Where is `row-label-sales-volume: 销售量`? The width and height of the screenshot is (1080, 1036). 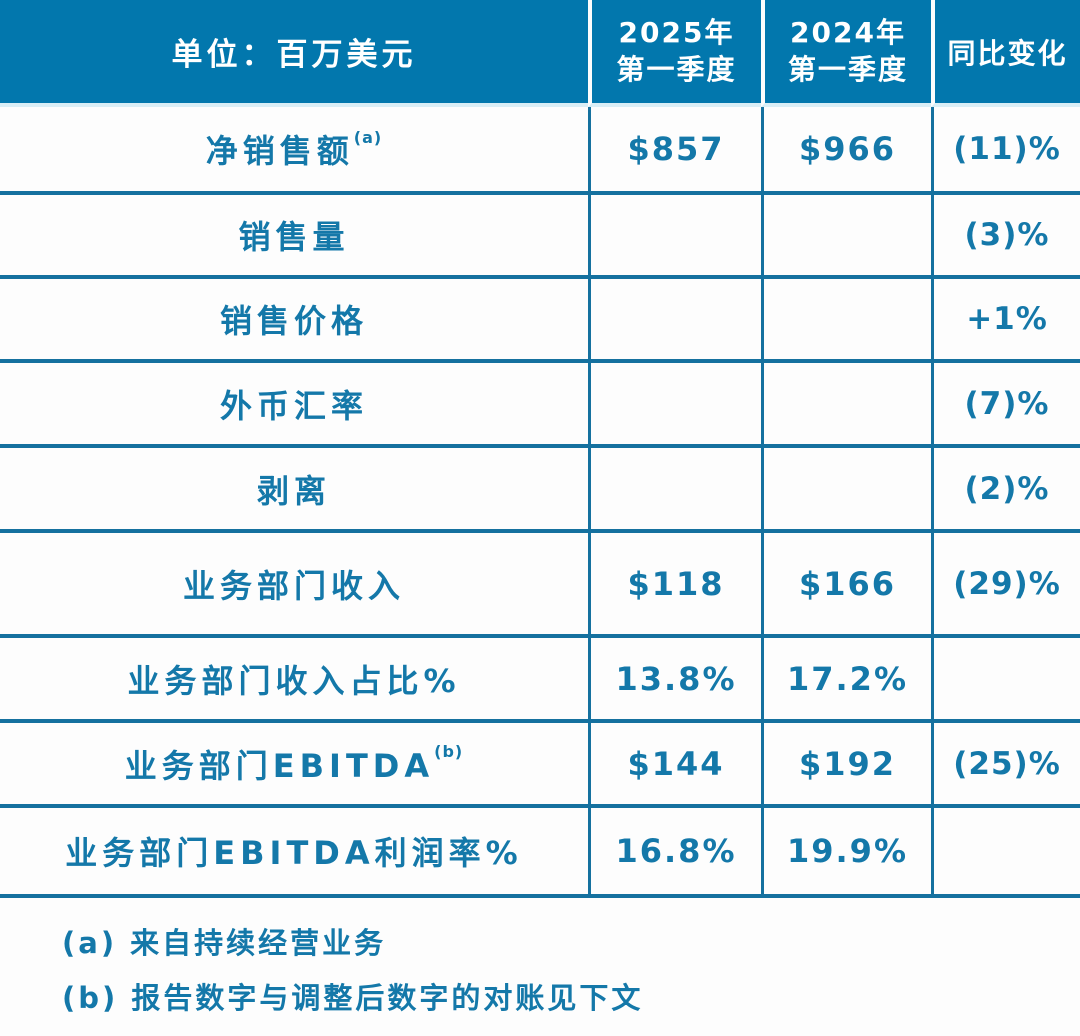 row-label-sales-volume: 销售量 is located at coordinates (294, 237).